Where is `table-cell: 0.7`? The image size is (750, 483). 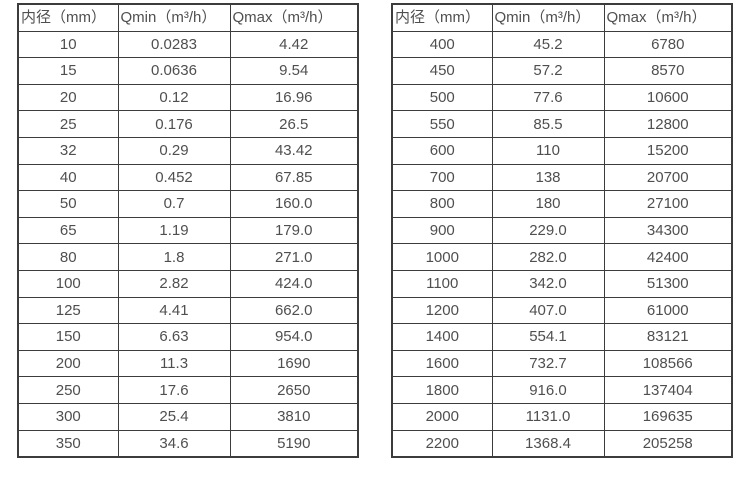 table-cell: 0.7 is located at coordinates (174, 204).